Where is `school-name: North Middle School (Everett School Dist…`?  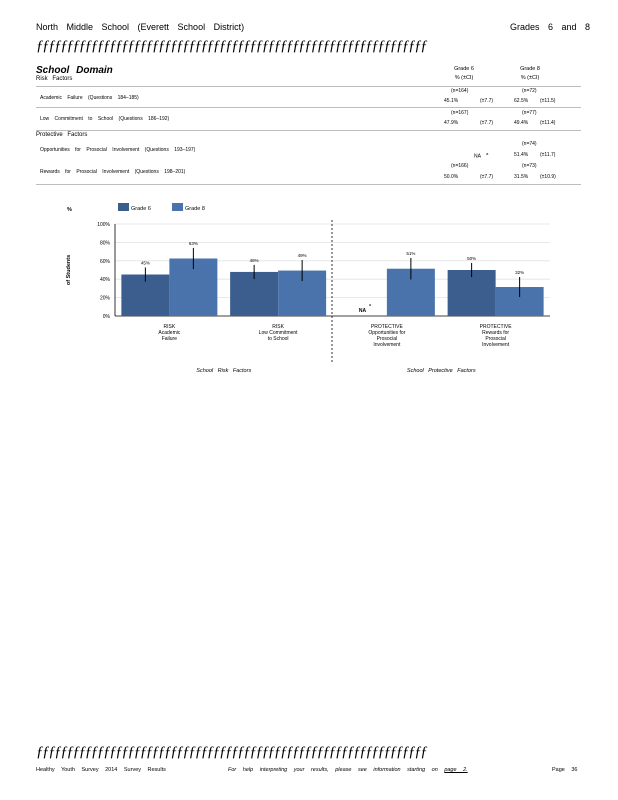
school-name: North Middle School (Everett School Dist… is located at coordinates (140, 27).